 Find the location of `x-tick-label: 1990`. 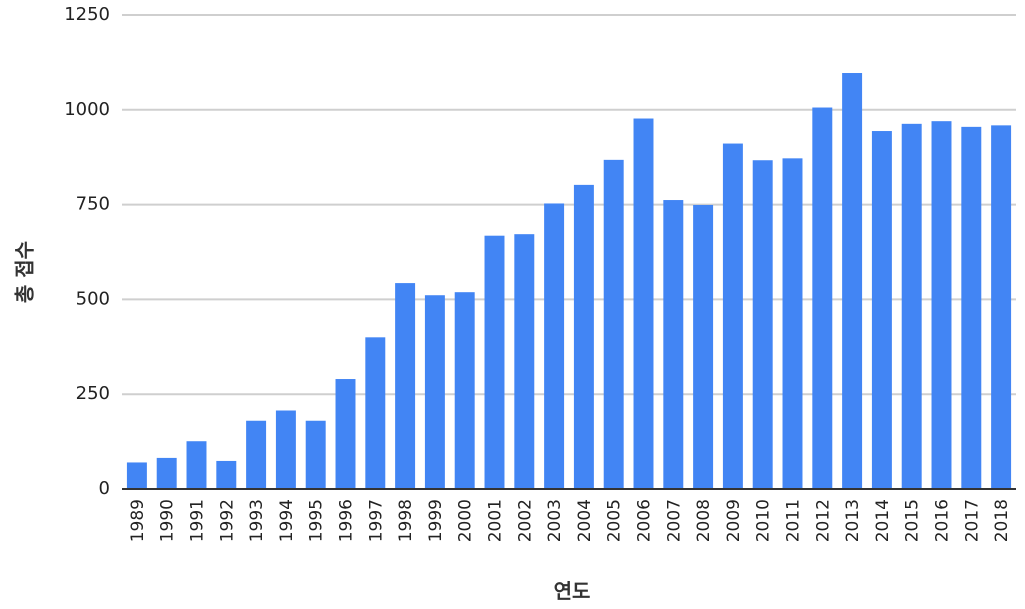

x-tick-label: 1990 is located at coordinates (168, 520).